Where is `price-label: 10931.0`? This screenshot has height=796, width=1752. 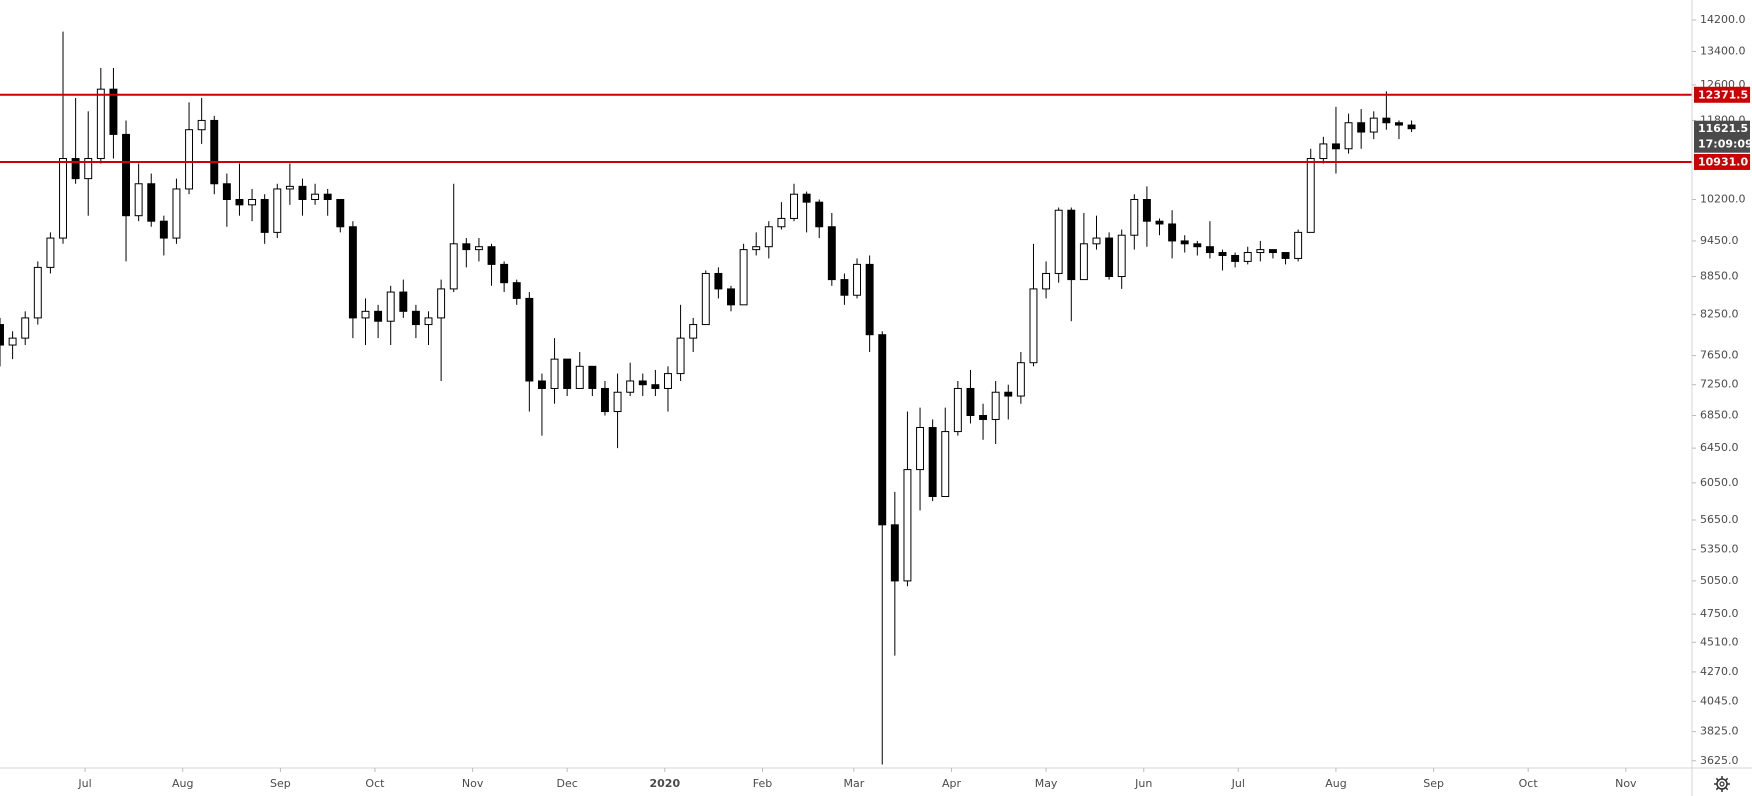 price-label: 10931.0 is located at coordinates (1723, 161).